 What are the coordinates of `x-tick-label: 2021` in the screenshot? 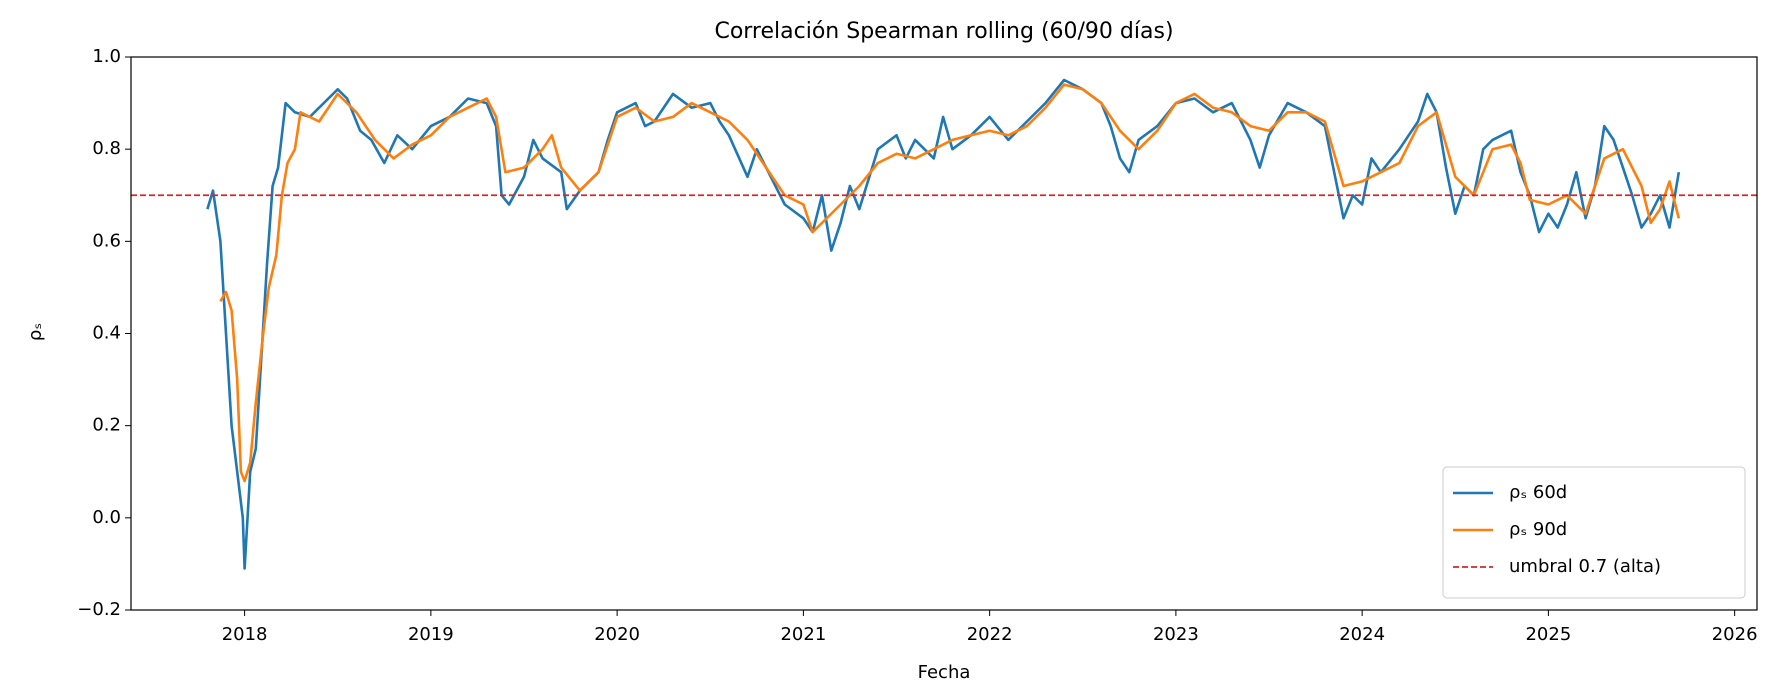 It's located at (803, 634).